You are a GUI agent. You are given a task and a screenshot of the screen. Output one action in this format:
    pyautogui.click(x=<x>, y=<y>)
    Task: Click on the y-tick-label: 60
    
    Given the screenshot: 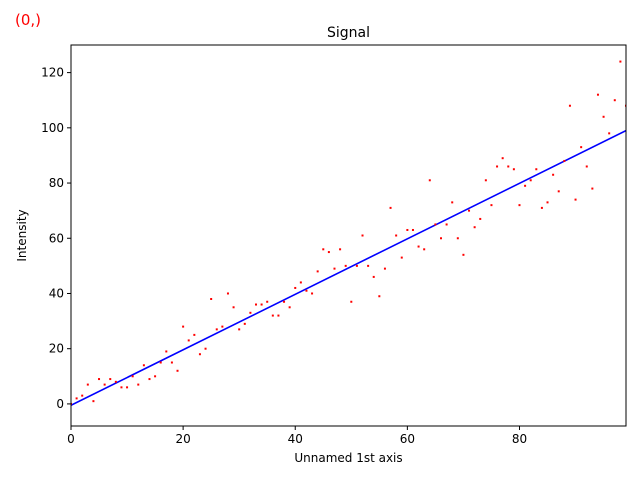 What is the action you would take?
    pyautogui.click(x=56, y=238)
    